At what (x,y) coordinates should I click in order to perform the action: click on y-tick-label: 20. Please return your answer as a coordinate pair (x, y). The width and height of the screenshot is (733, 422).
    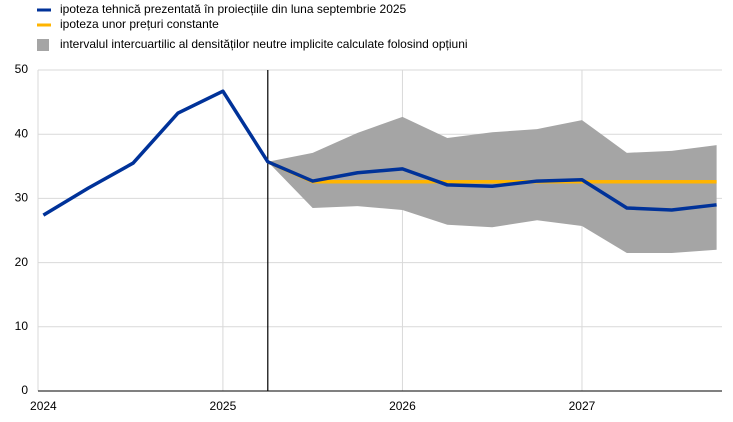
    Looking at the image, I should click on (22, 262).